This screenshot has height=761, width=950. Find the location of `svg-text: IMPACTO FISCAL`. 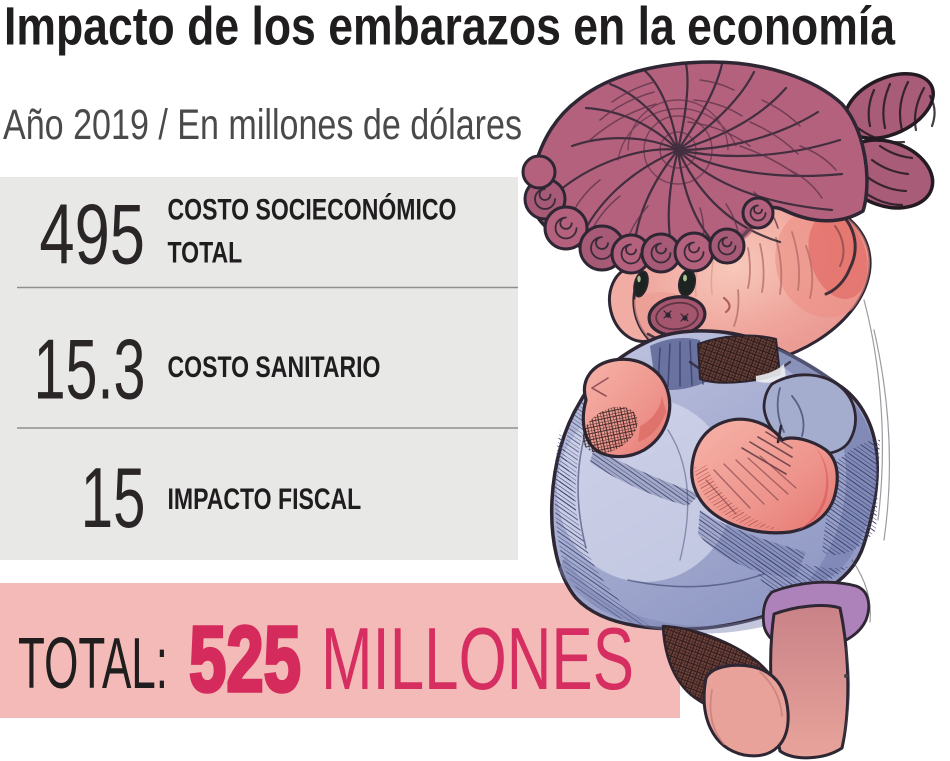

svg-text: IMPACTO FISCAL is located at coordinates (265, 499).